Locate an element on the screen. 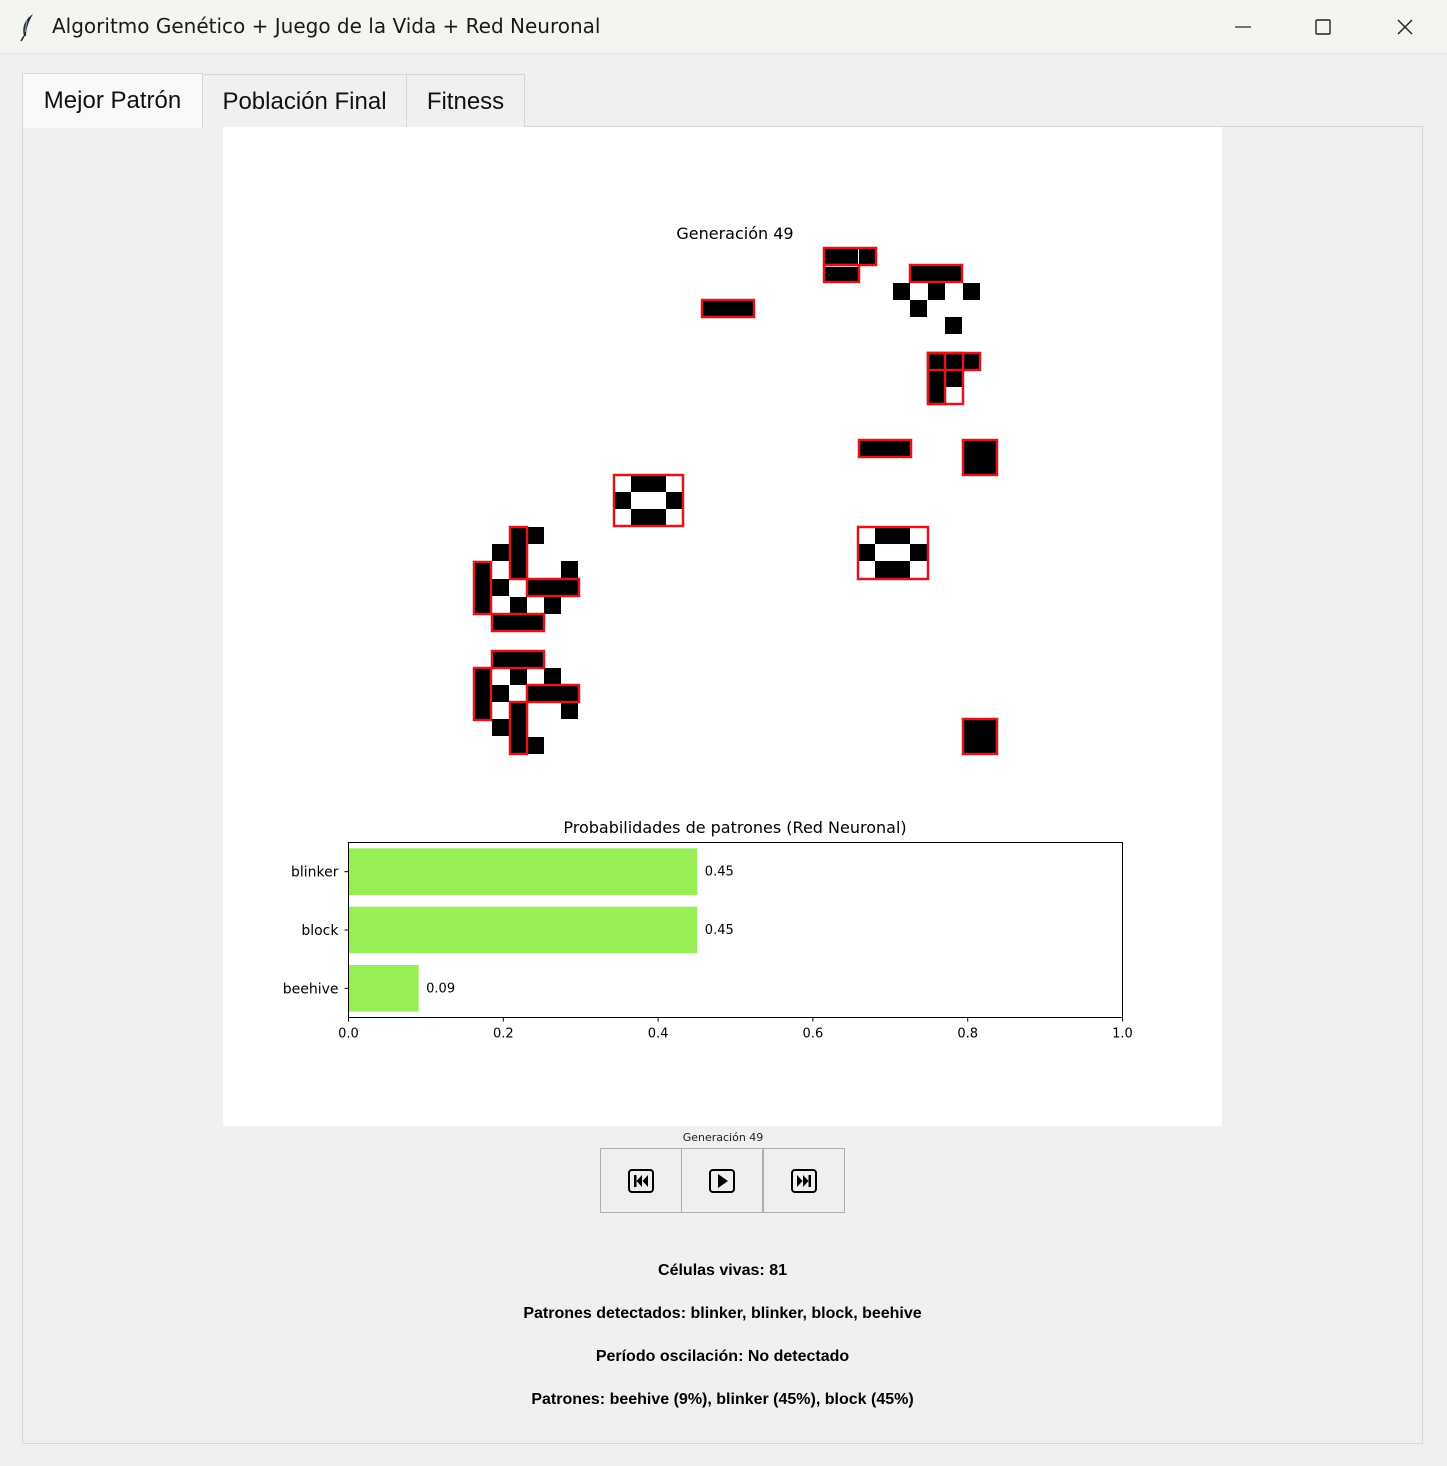 The height and width of the screenshot is (1466, 1447). x-tick-label: 0.8 is located at coordinates (967, 1034).